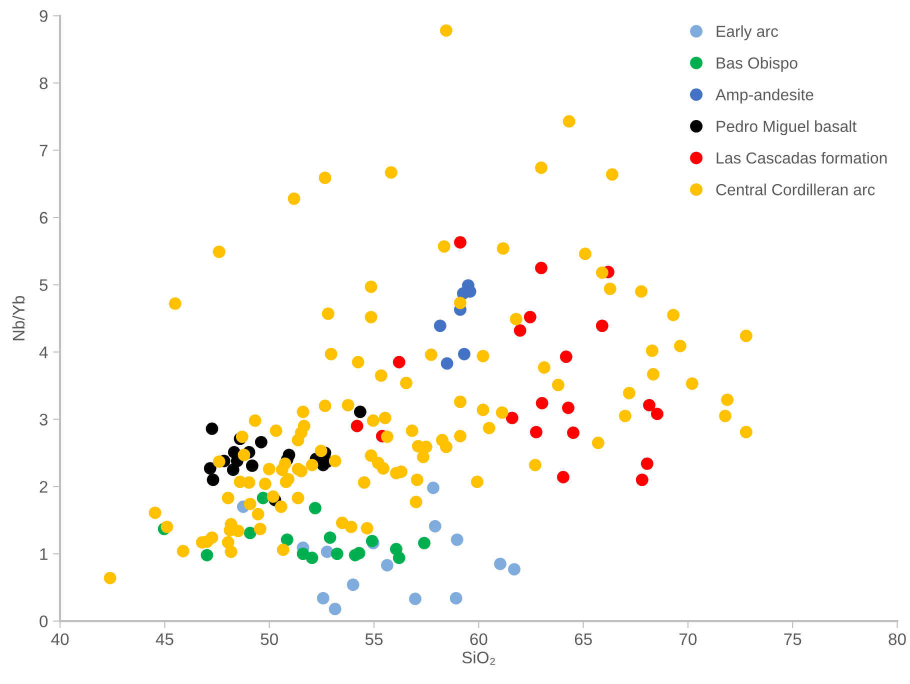 This screenshot has height=684, width=910. Describe the element at coordinates (786, 128) in the screenshot. I see `legend-label: Pedro Miguel basalt` at that location.